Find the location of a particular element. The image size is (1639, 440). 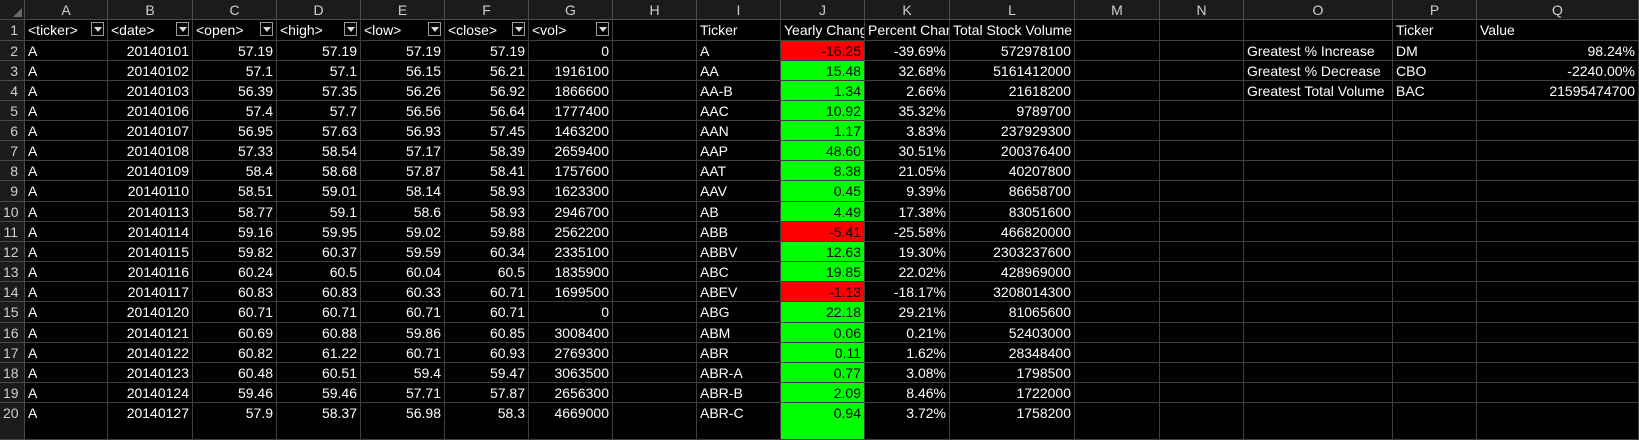

cell-e10: 58.6 is located at coordinates (403, 212).